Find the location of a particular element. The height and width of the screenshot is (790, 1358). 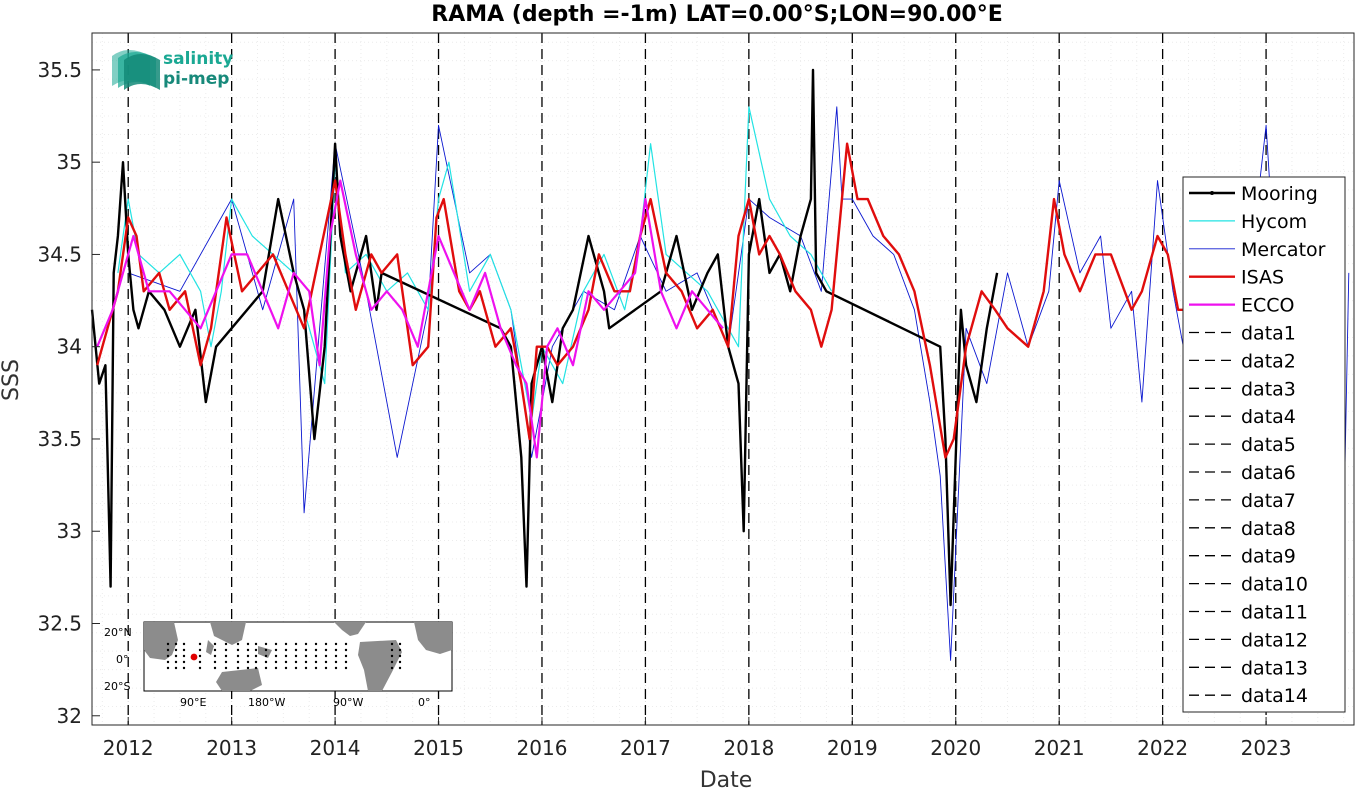

legend-label: data14 is located at coordinates (1274, 696).